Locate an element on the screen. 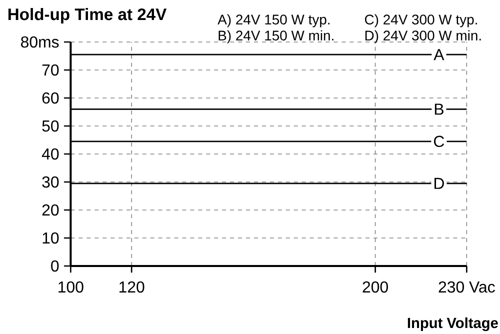 This screenshot has height=334, width=500. x-tick-label: 100 is located at coordinates (71, 287).